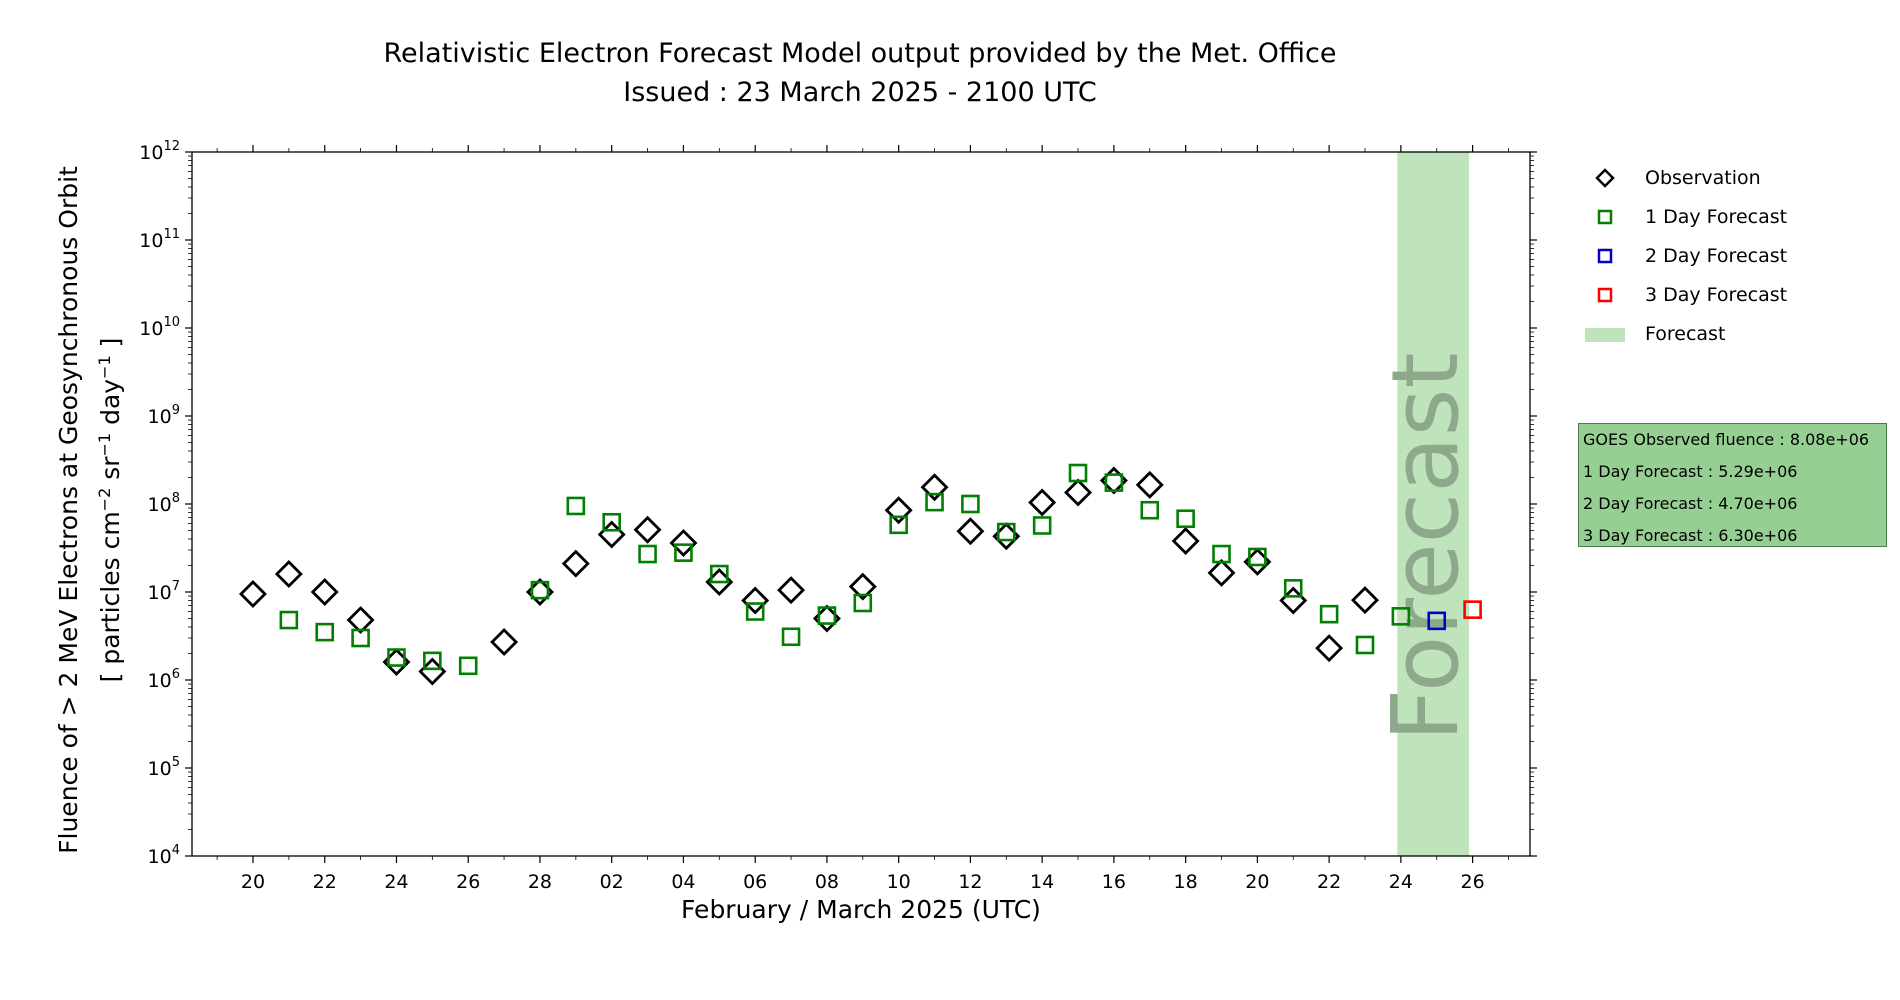 The image size is (1900, 1000). Describe the element at coordinates (164, 415) in the screenshot. I see `y-tick-label: 10⁹` at that location.